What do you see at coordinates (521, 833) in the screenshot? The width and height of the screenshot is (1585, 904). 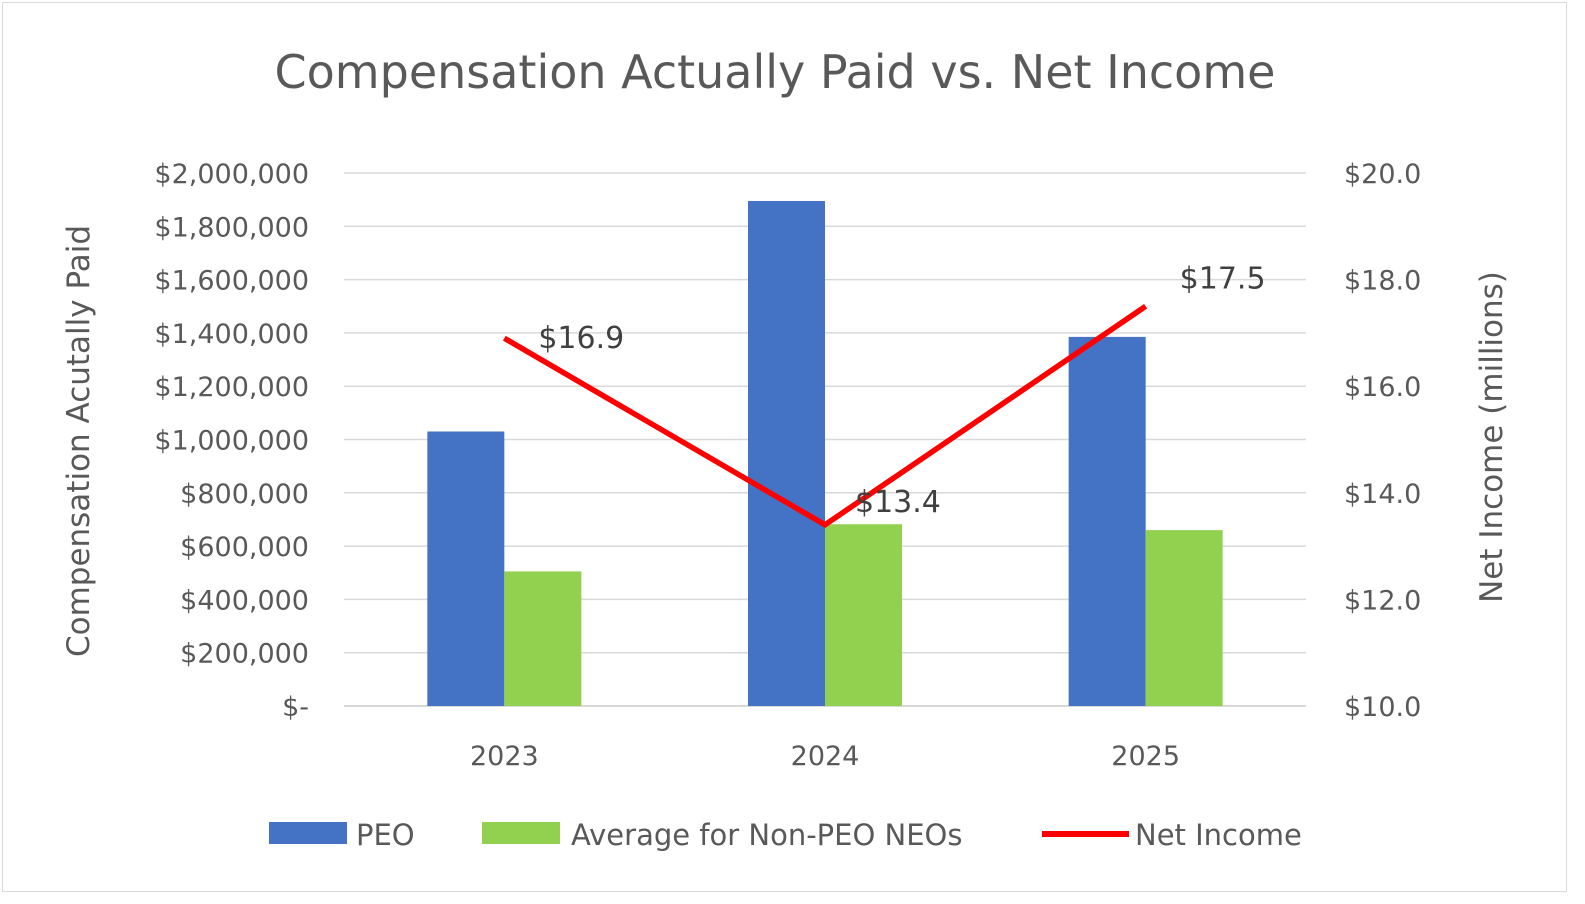 I see `legend-swatch-non-peo-neos` at bounding box center [521, 833].